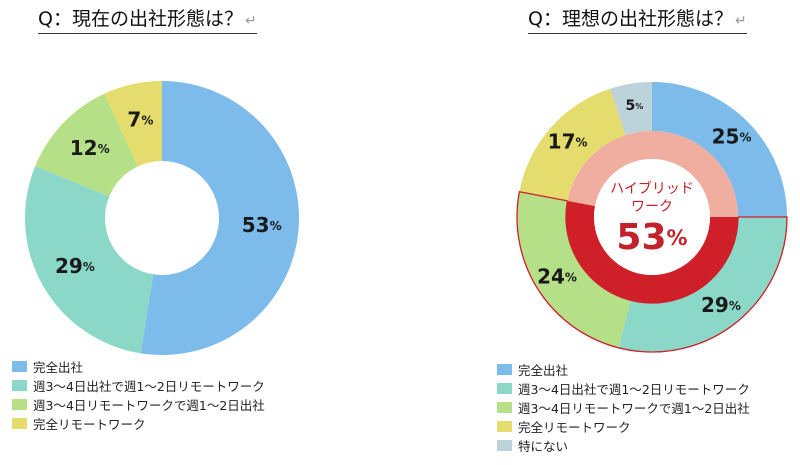 This screenshot has width=800, height=465. Describe the element at coordinates (90, 147) in the screenshot. I see `left-slice-label-3: 12%` at that location.